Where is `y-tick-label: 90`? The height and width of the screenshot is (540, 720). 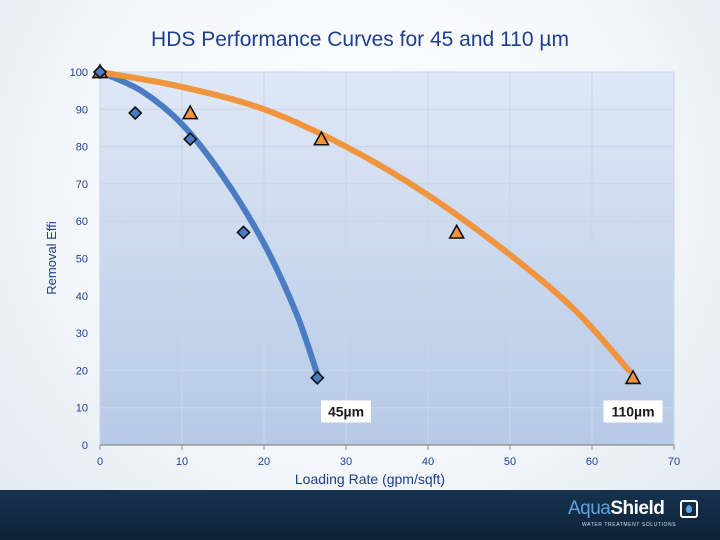 y-tick-label: 90 is located at coordinates (82, 110).